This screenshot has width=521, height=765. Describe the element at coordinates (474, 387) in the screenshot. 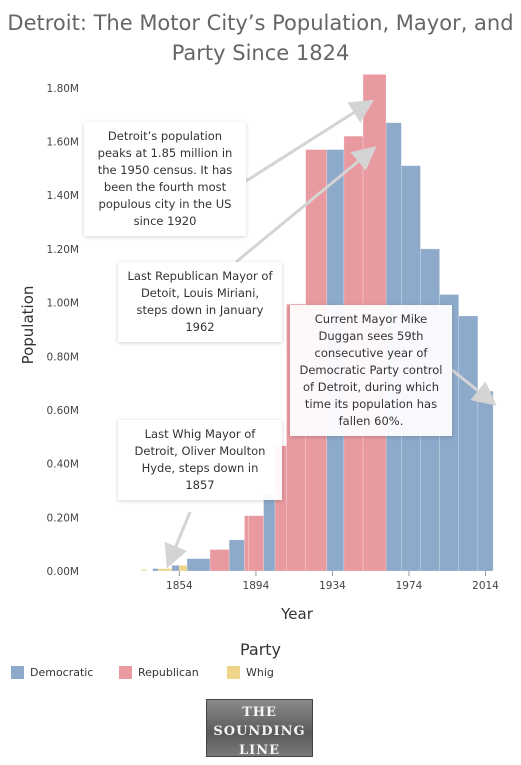

I see `arrow-current-mayor` at that location.